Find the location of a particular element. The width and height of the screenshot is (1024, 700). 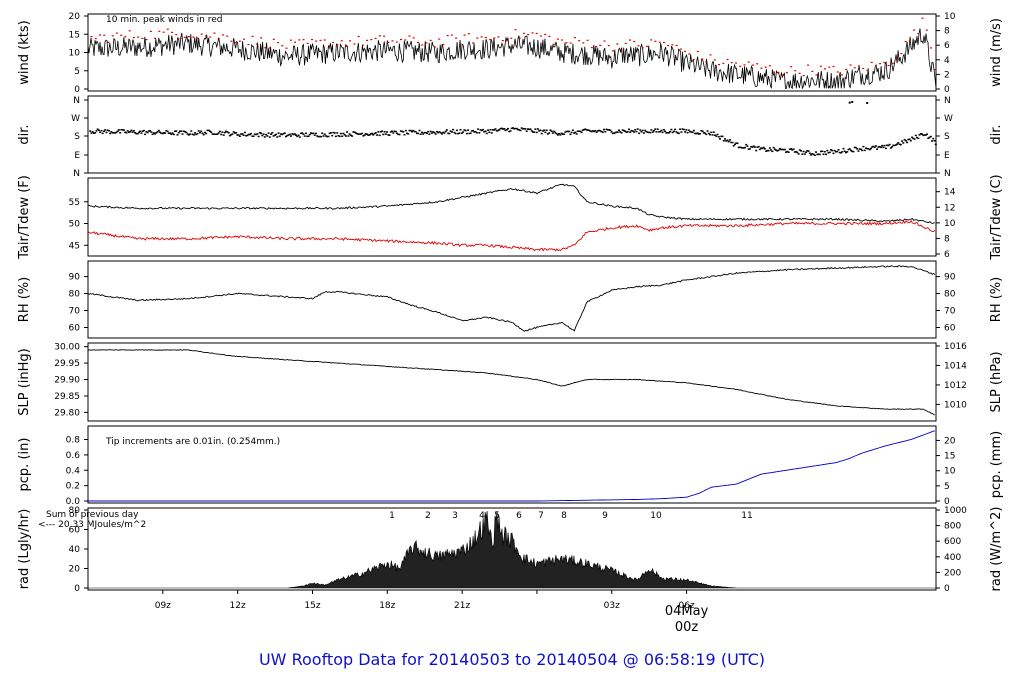

wind-annotation: 10 min. peak winds in red is located at coordinates (164, 20).